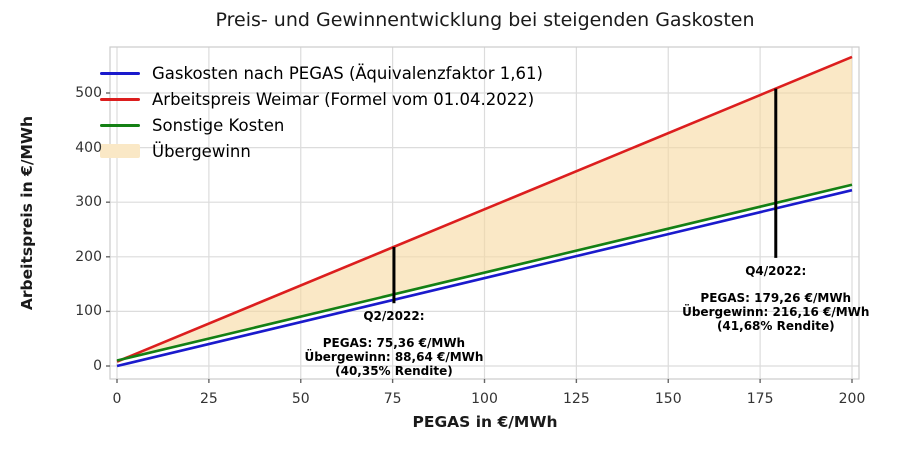  What do you see at coordinates (88, 202) in the screenshot?
I see `y-tick-label: 300` at bounding box center [88, 202].